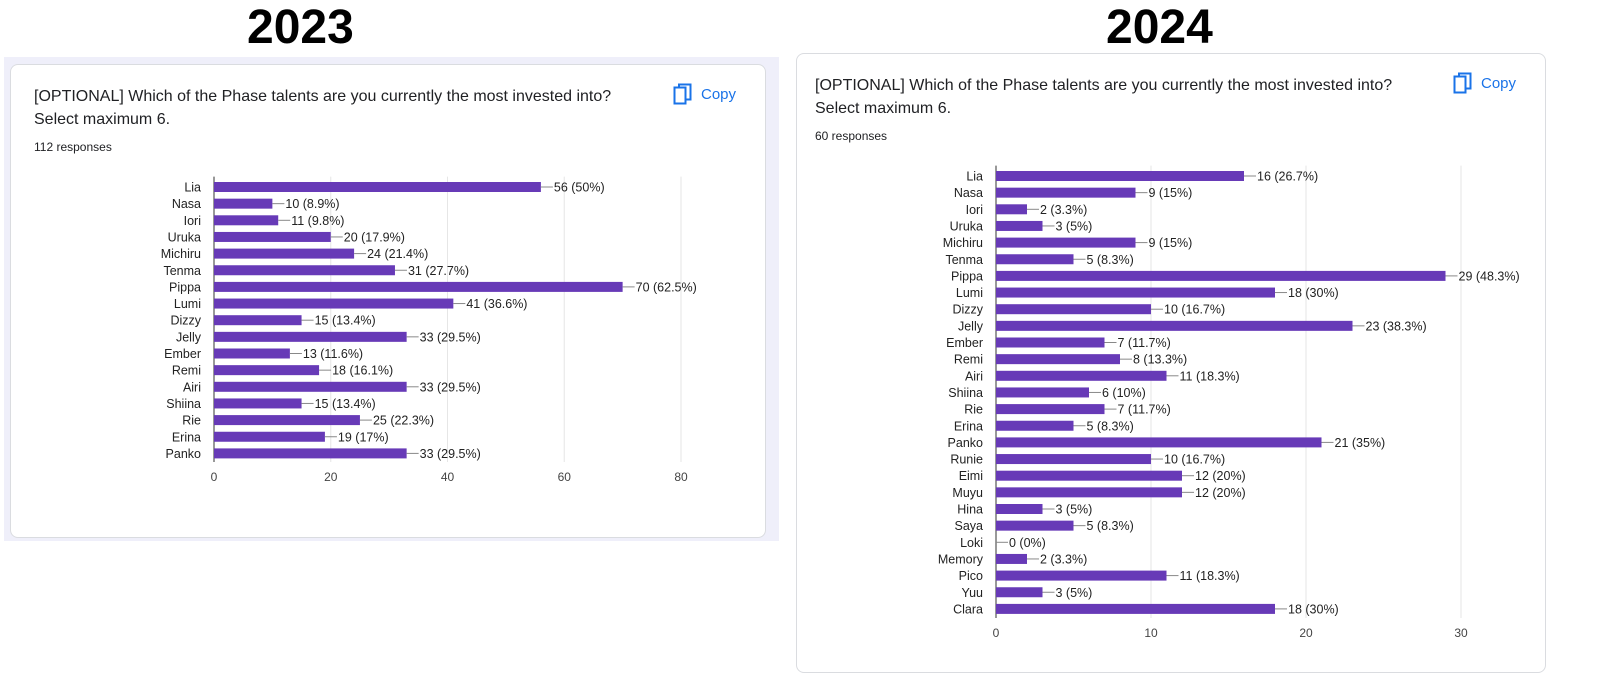  What do you see at coordinates (496, 304) in the screenshot?
I see `data-label: 41 (36.6%)` at bounding box center [496, 304].